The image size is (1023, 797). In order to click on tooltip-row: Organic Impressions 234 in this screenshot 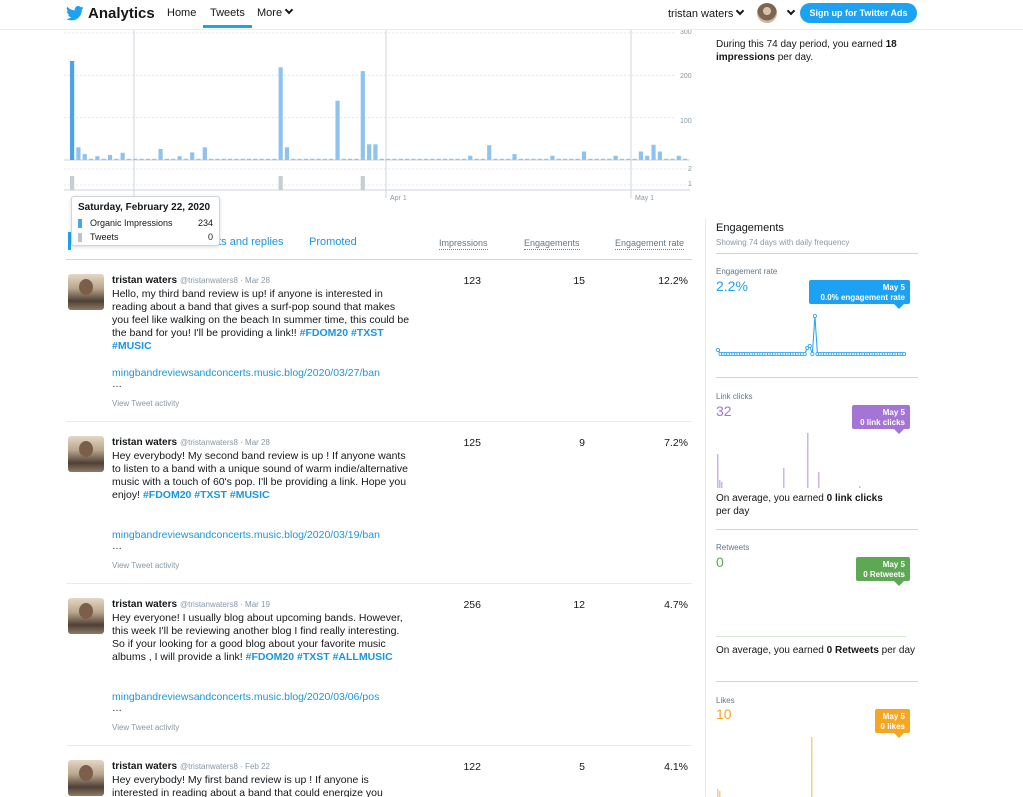, I will do `click(145, 223)`.